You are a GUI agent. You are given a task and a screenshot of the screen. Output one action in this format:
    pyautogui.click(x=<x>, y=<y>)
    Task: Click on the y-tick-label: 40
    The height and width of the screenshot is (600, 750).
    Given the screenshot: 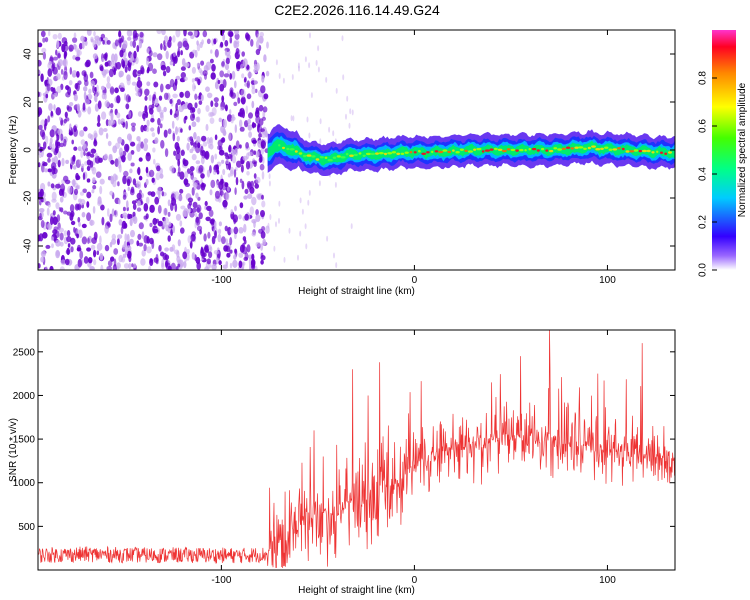 What is the action you would take?
    pyautogui.click(x=28, y=54)
    